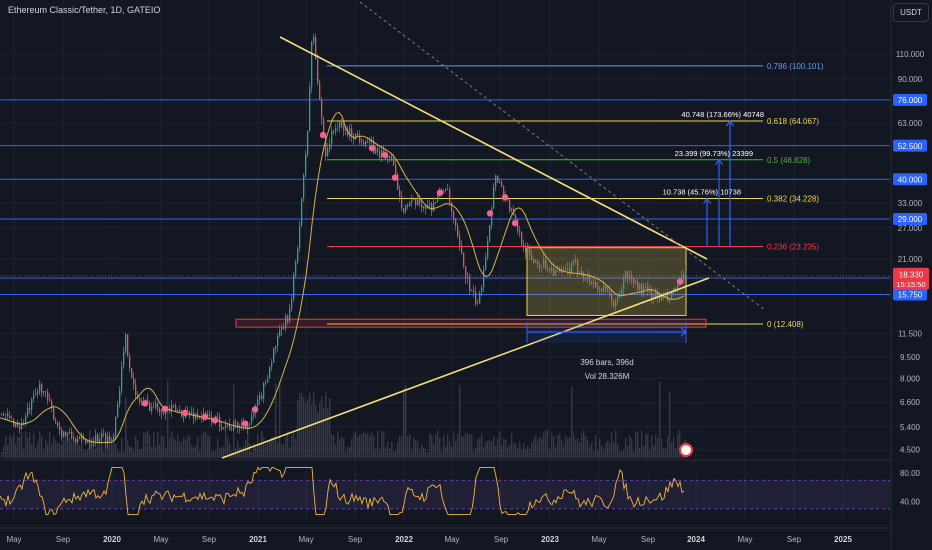  Describe the element at coordinates (911, 12) in the screenshot. I see `currency-button: USDT` at that location.